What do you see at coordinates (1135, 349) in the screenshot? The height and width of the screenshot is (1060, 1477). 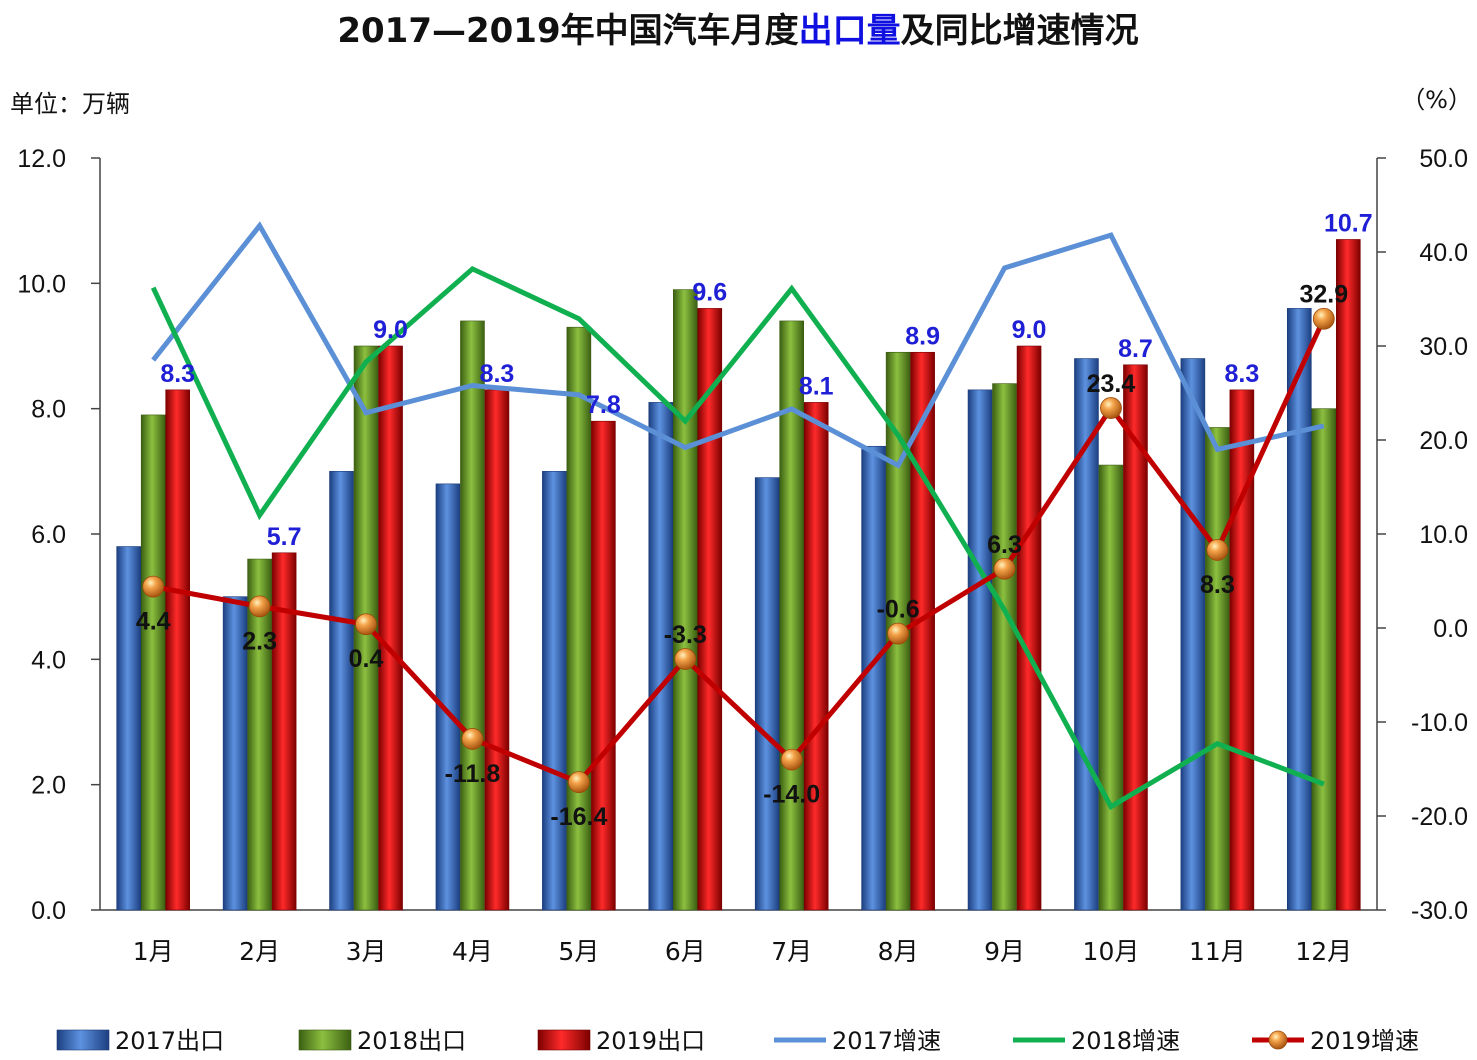 I see `bar-value-label: 8.7` at bounding box center [1135, 349].